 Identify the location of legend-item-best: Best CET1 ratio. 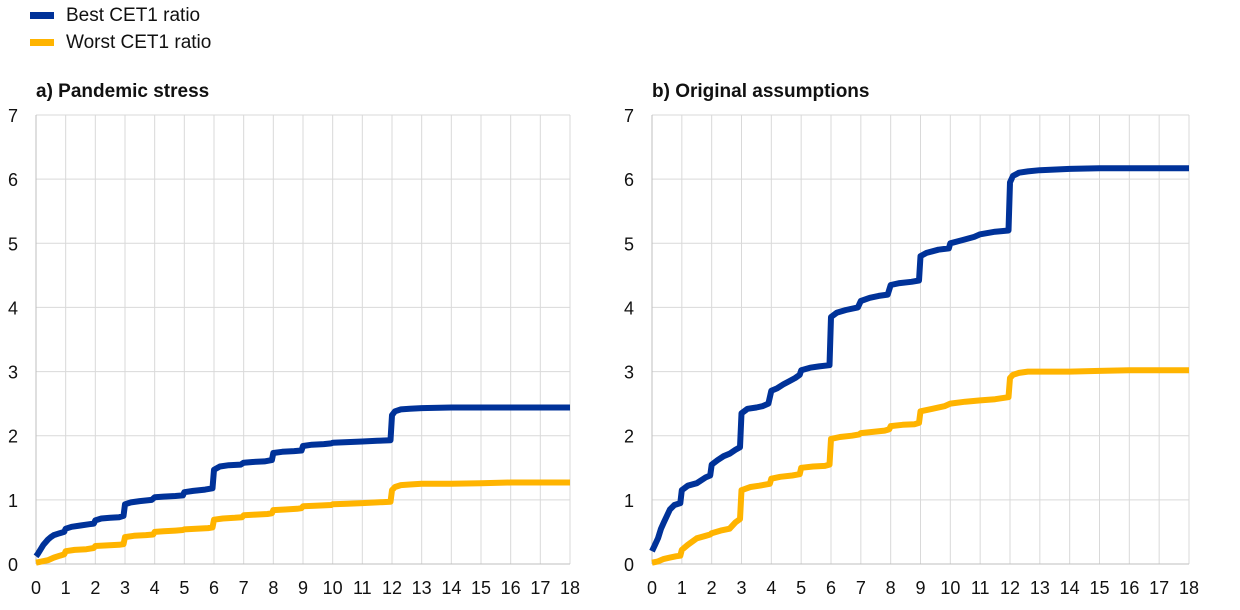
(120, 15).